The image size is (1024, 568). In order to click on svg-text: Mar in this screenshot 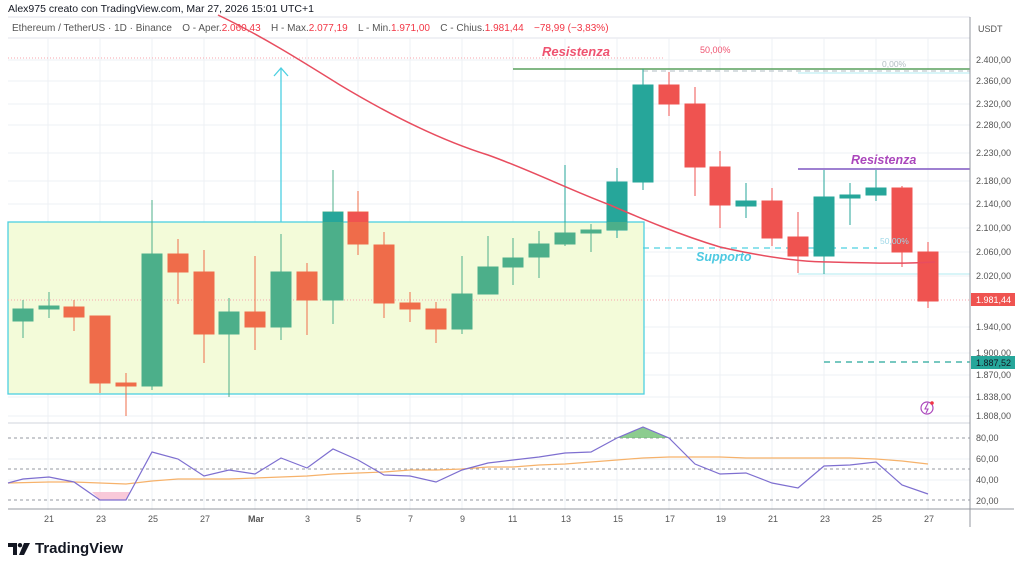, I will do `click(256, 519)`.